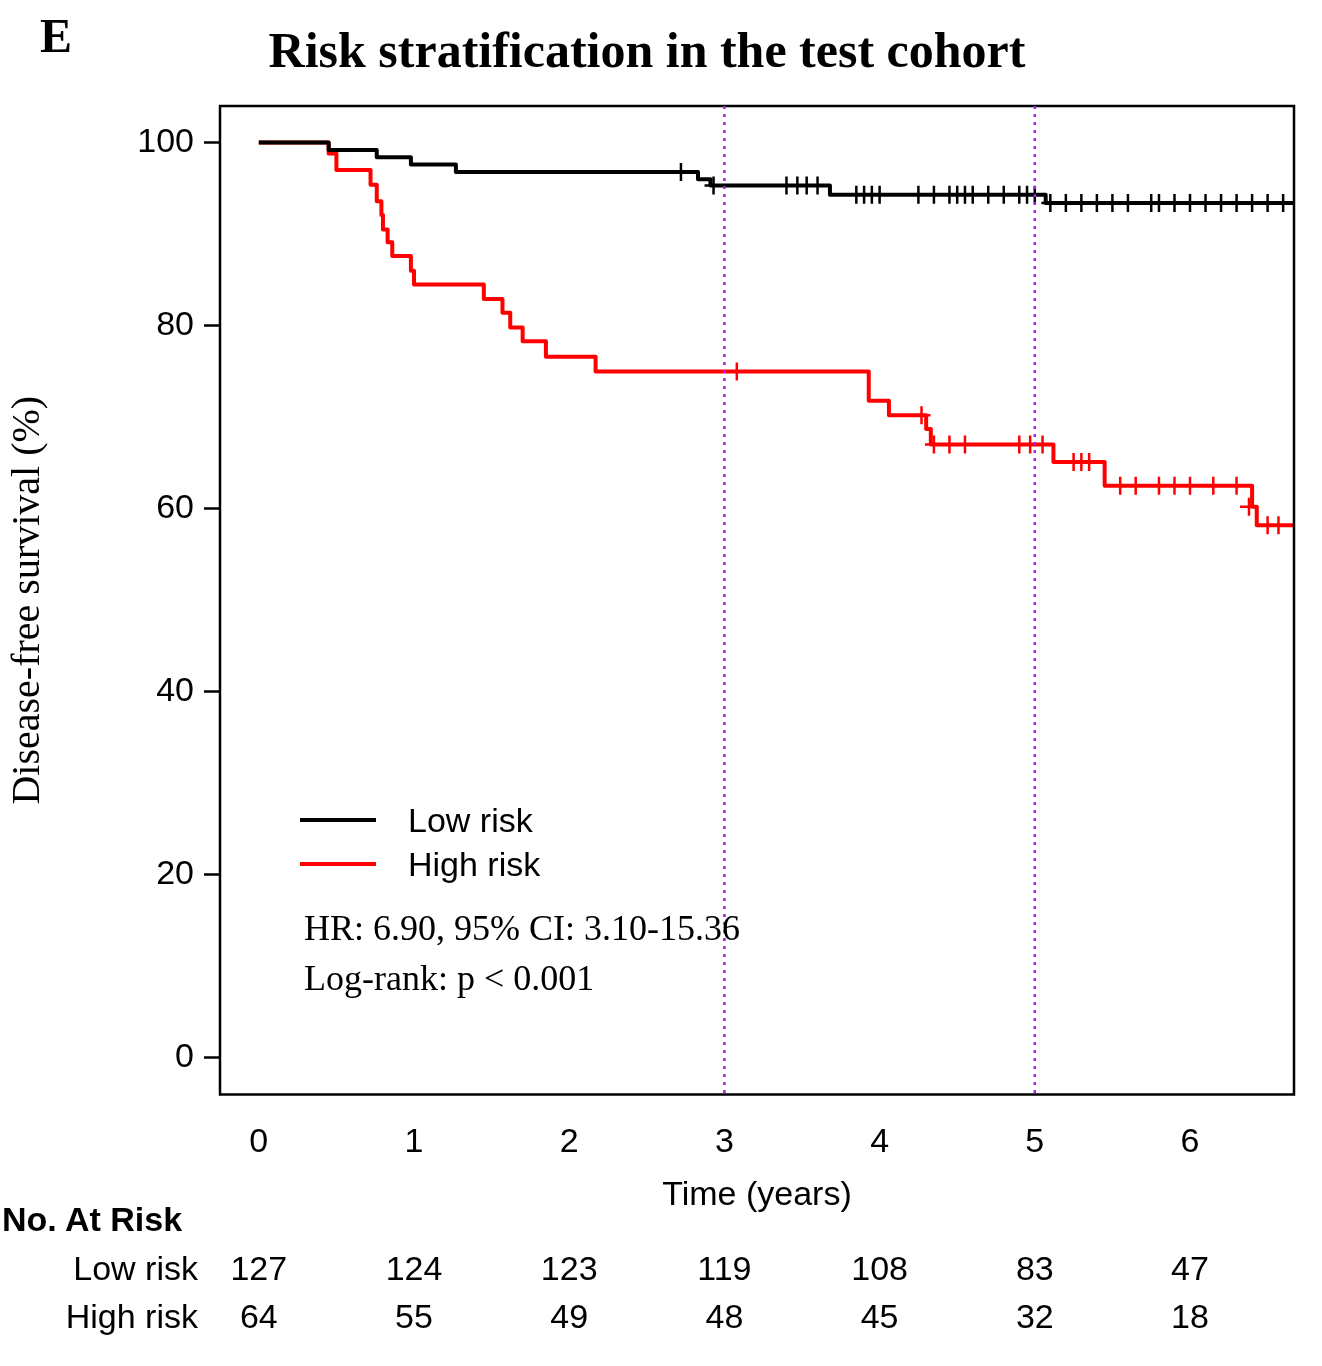 The width and height of the screenshot is (1322, 1366). Describe the element at coordinates (647, 49) in the screenshot. I see `chart-title: Risk stratification in the test cohort` at that location.